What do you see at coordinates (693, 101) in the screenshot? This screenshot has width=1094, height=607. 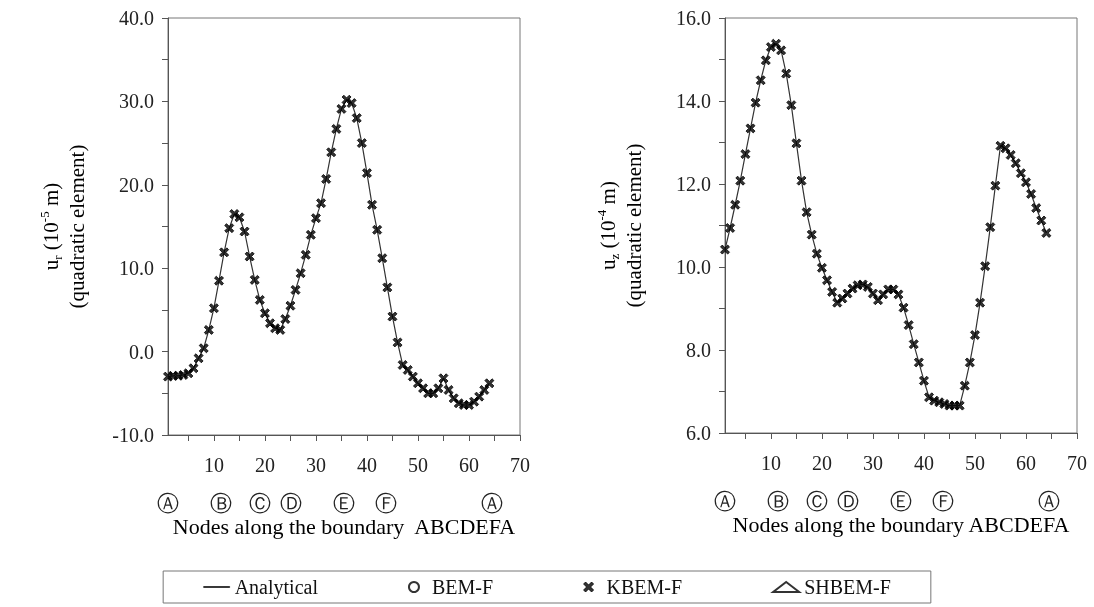 I see `y-tick-label: 14.0` at bounding box center [693, 101].